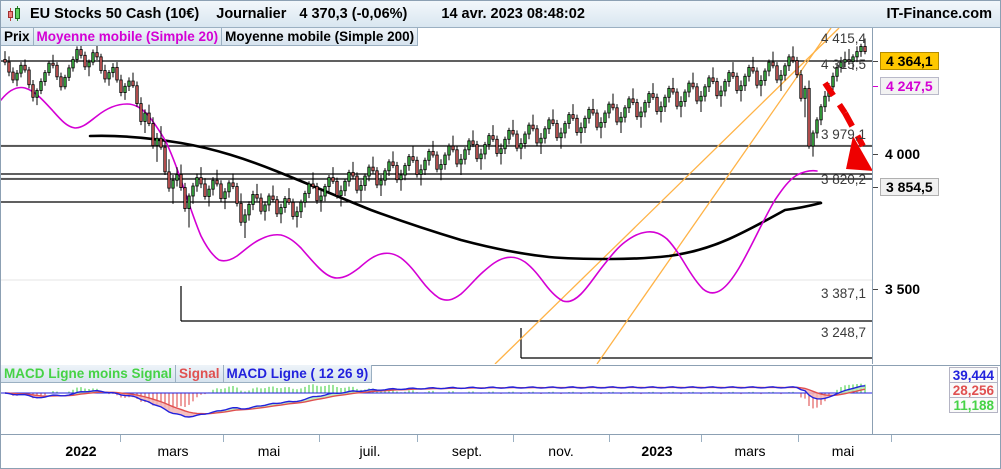  I want to click on timeframe-label: Journalier, so click(251, 14).